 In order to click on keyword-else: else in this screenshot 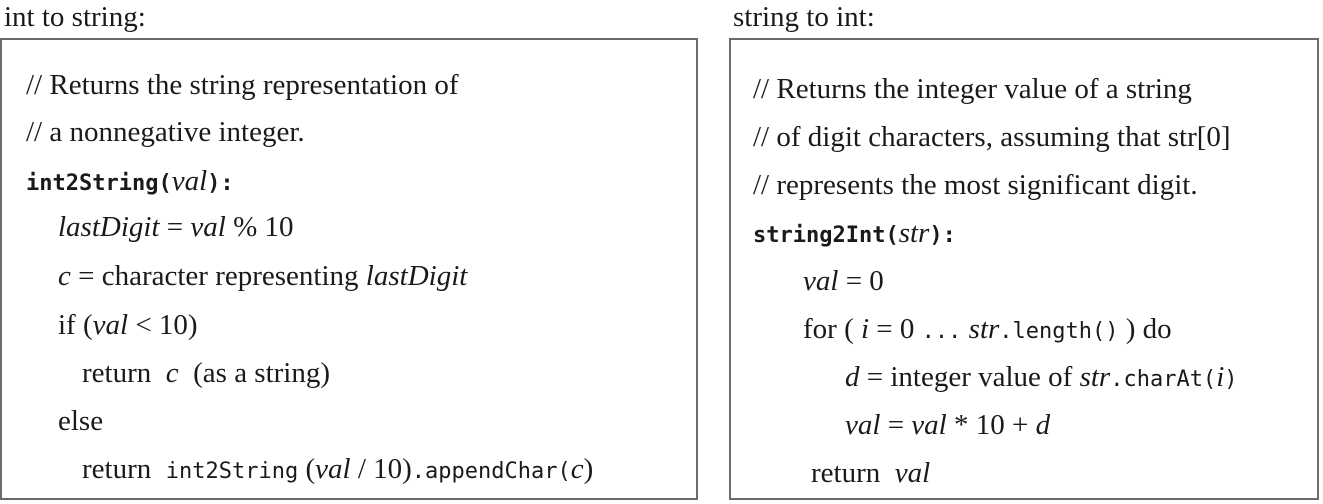, I will do `click(81, 421)`.